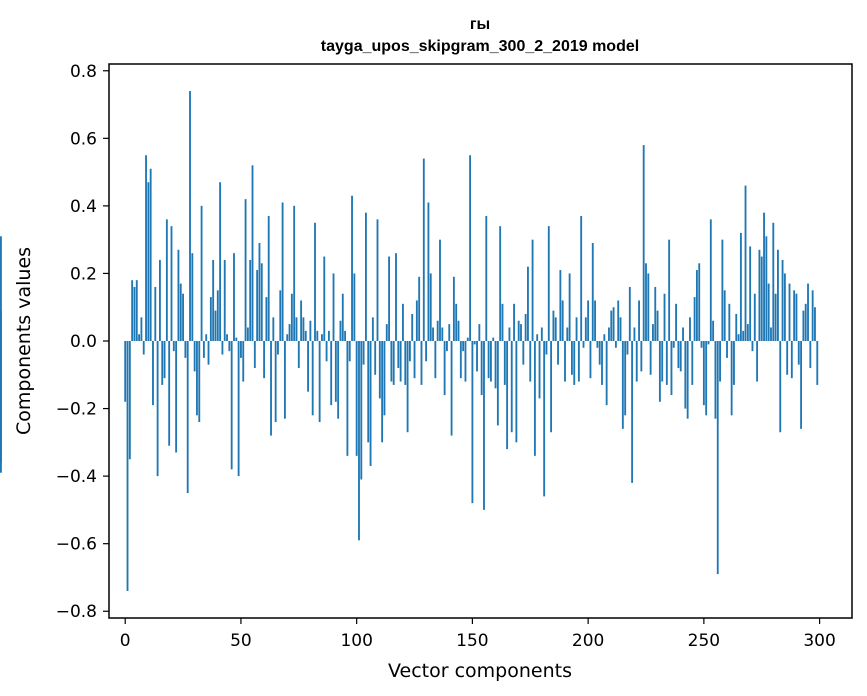 This screenshot has width=867, height=696. I want to click on y-axis-ticks: −0.8 −0.6 −0.4 −0.2 0.0 0.2 0.4 0.6 0.8, so click(82, 342).